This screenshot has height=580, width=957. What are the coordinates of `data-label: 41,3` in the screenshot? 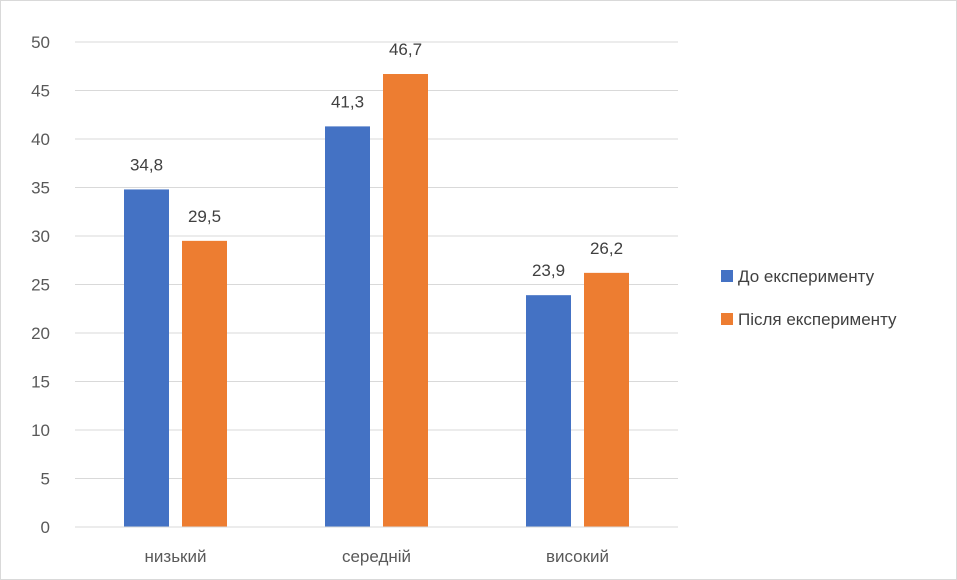 It's located at (347, 101).